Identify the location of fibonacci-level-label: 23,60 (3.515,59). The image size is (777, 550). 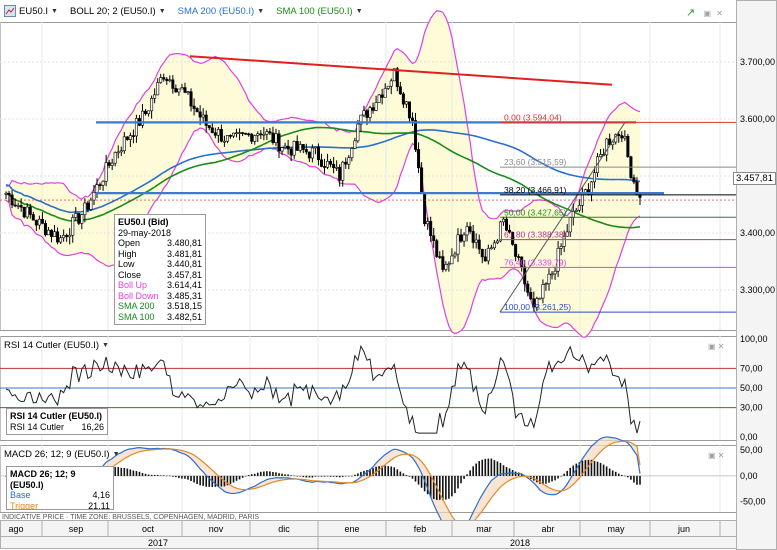
(535, 162).